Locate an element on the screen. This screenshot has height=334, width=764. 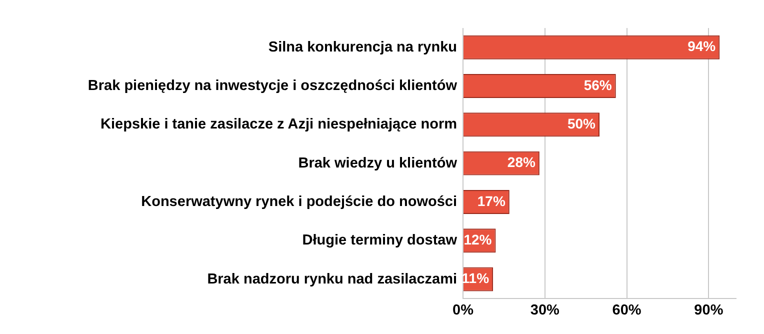
data-label: 50% is located at coordinates (581, 124).